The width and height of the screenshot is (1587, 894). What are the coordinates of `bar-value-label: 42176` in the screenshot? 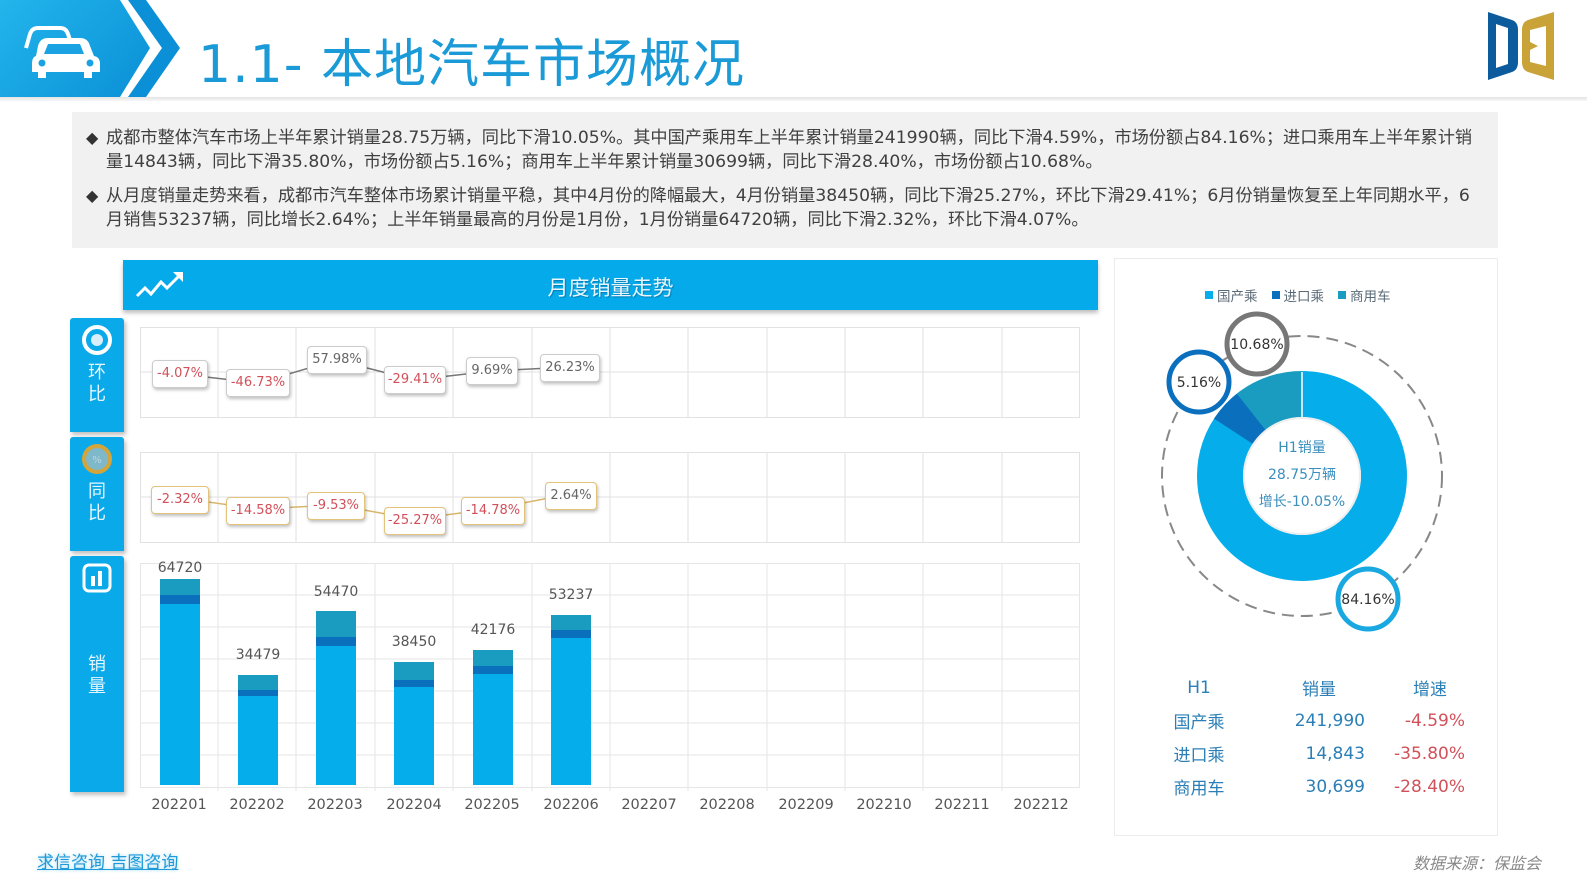 It's located at (493, 630).